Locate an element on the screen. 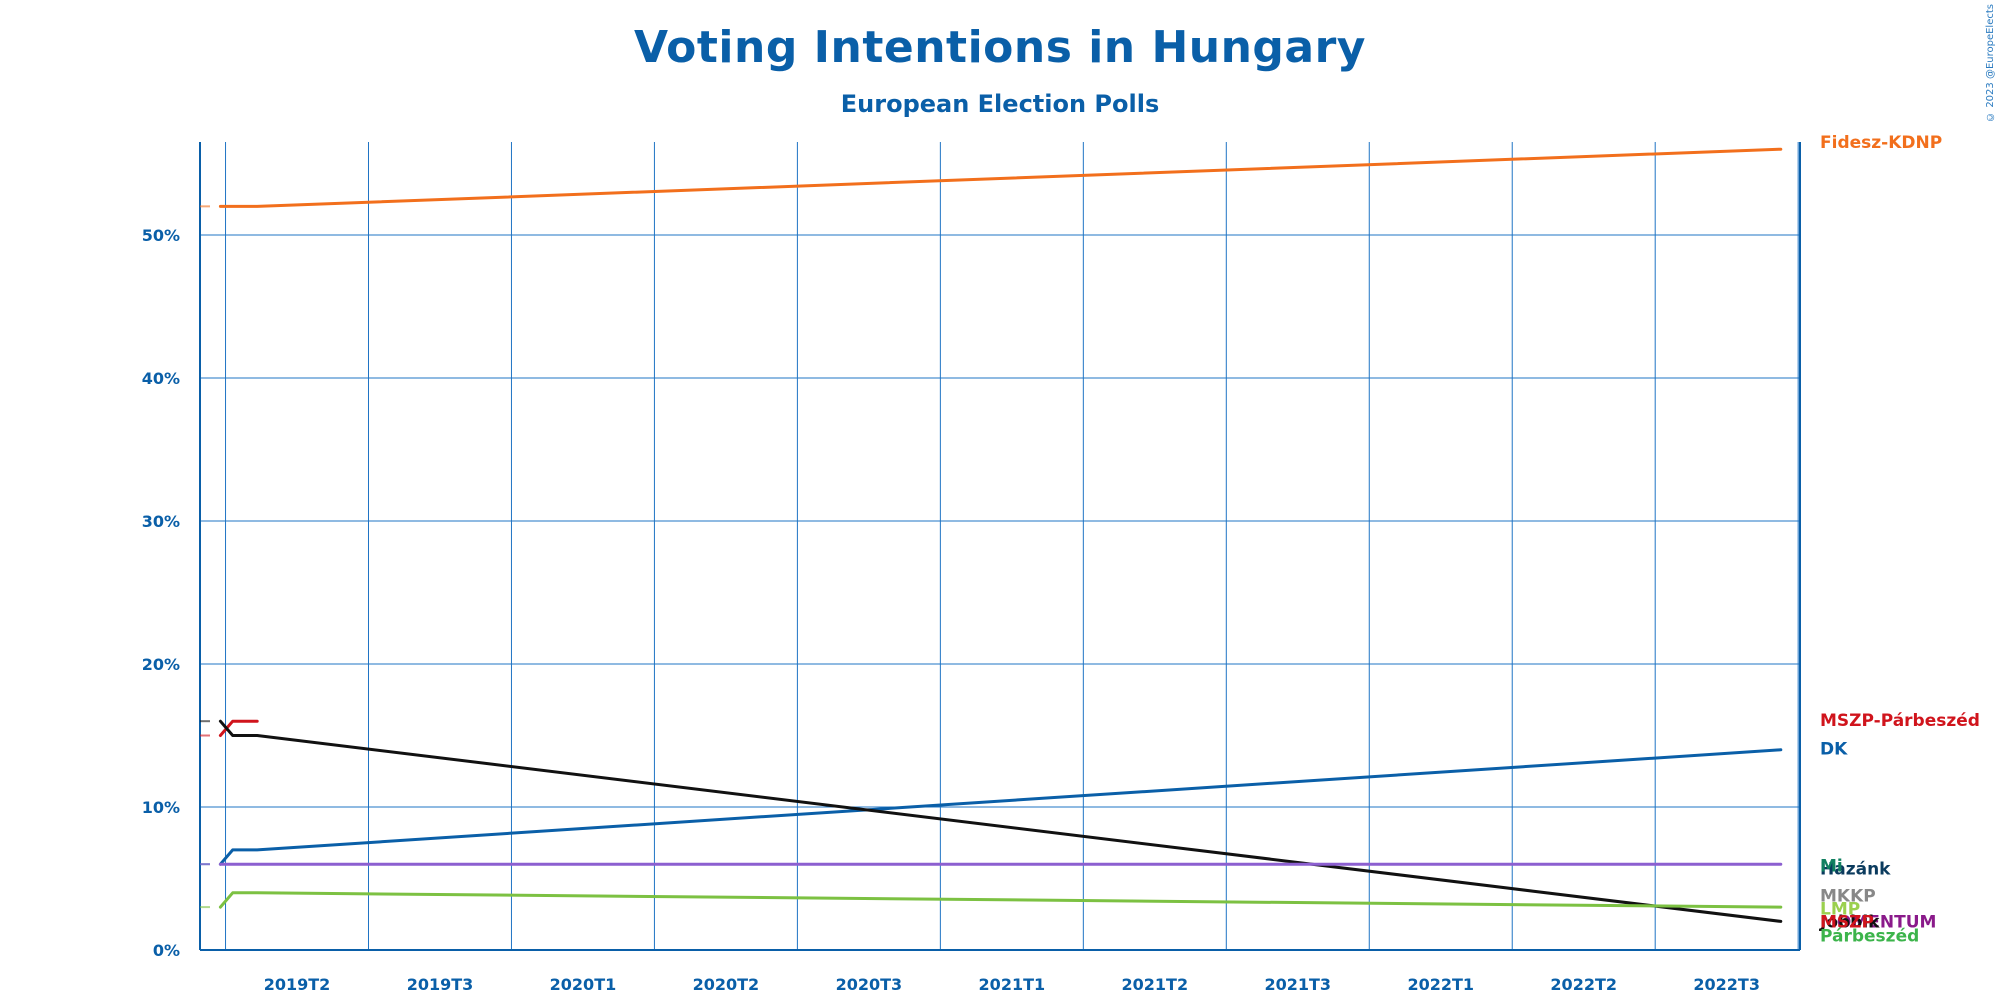  x-tick-label: 2020T2 is located at coordinates (726, 984).